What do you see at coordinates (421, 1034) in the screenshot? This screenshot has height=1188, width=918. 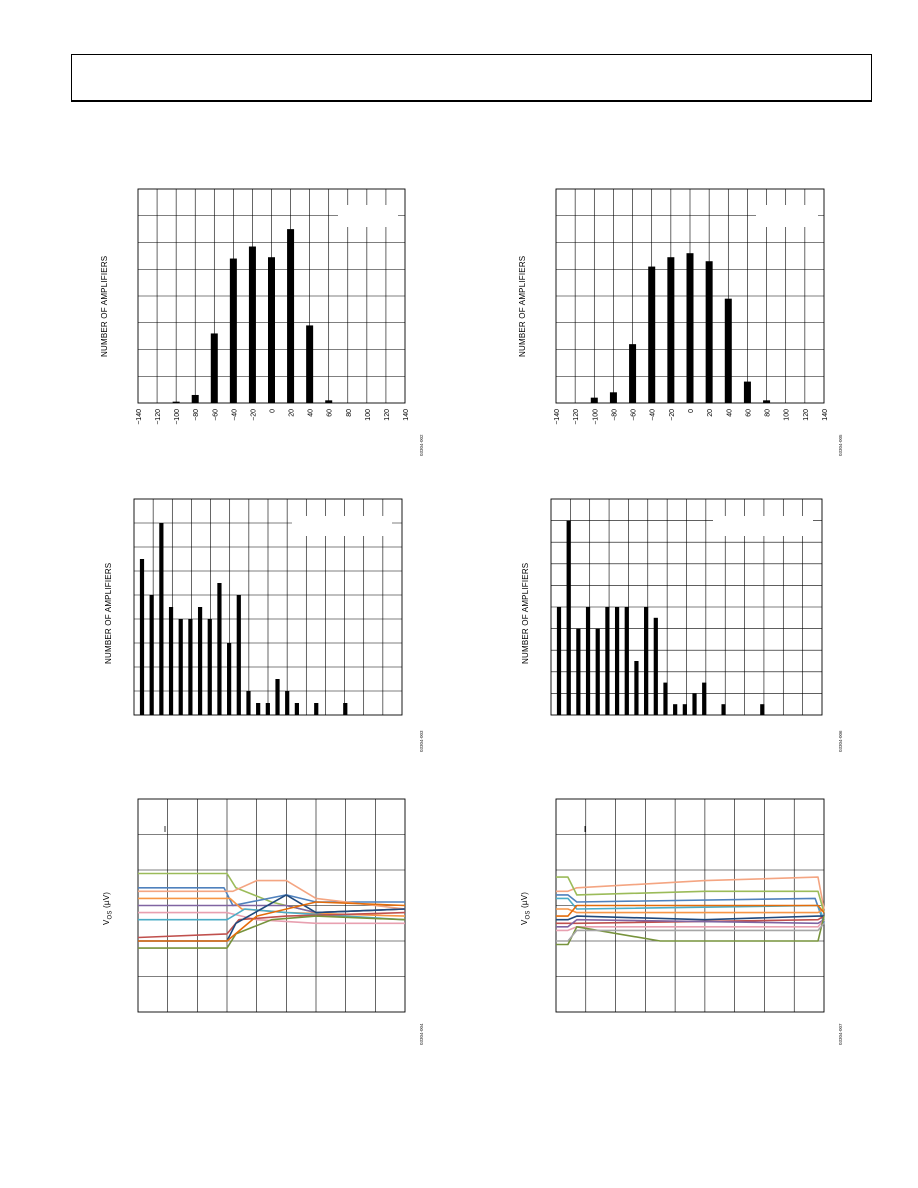 I see `figure-id: 03304-004` at bounding box center [421, 1034].